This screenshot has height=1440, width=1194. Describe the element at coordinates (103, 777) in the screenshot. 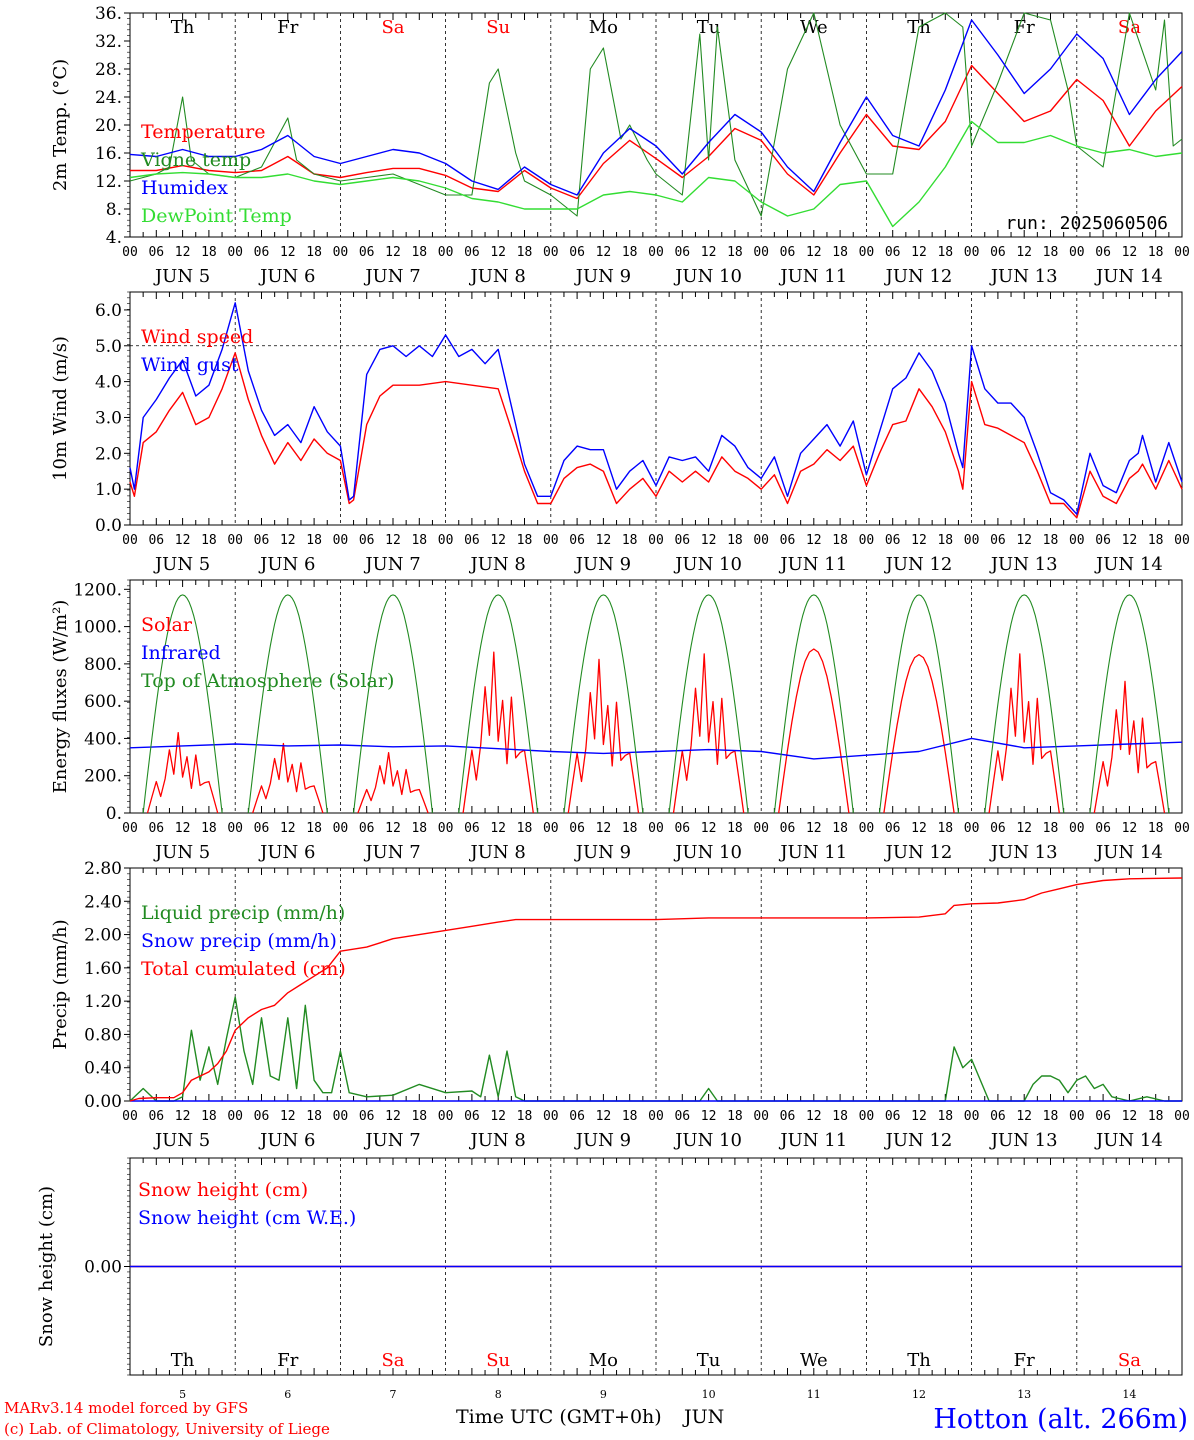

I see `y-tick-label: 200.` at that location.